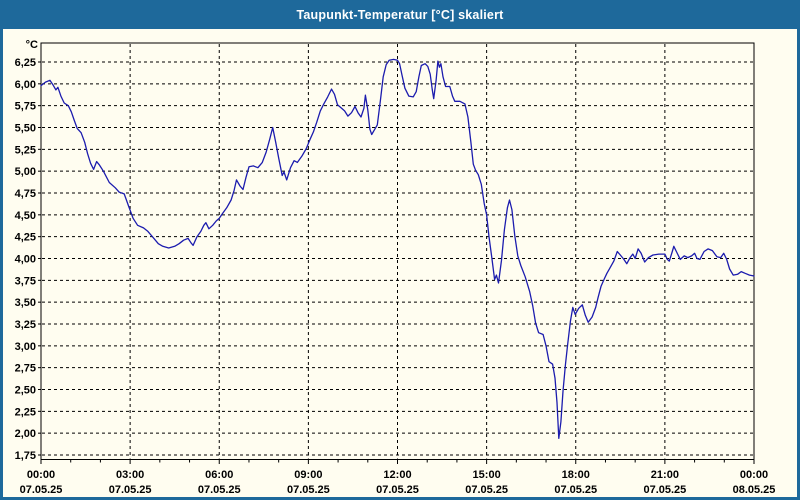  I want to click on y-tick-label: 2,25, so click(25, 412).